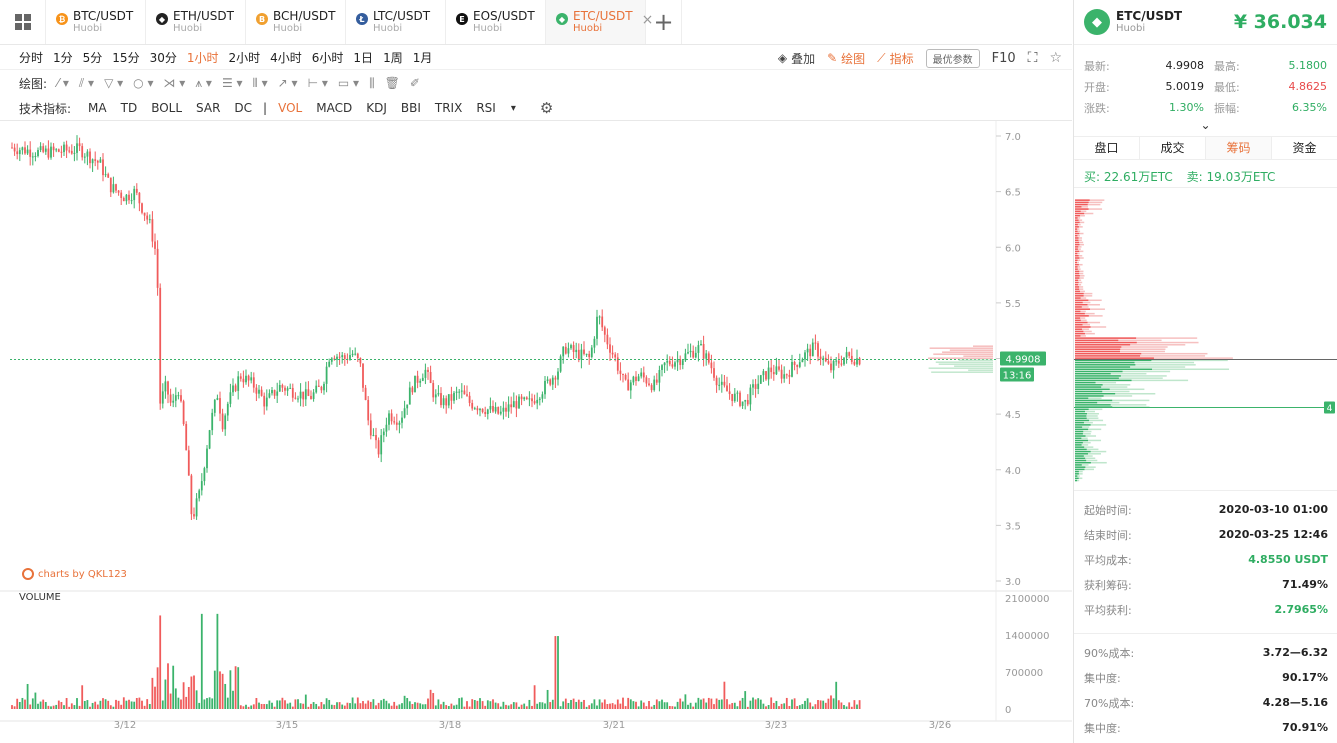  What do you see at coordinates (243, 108) in the screenshot?
I see `indicator-dc: DC` at bounding box center [243, 108].